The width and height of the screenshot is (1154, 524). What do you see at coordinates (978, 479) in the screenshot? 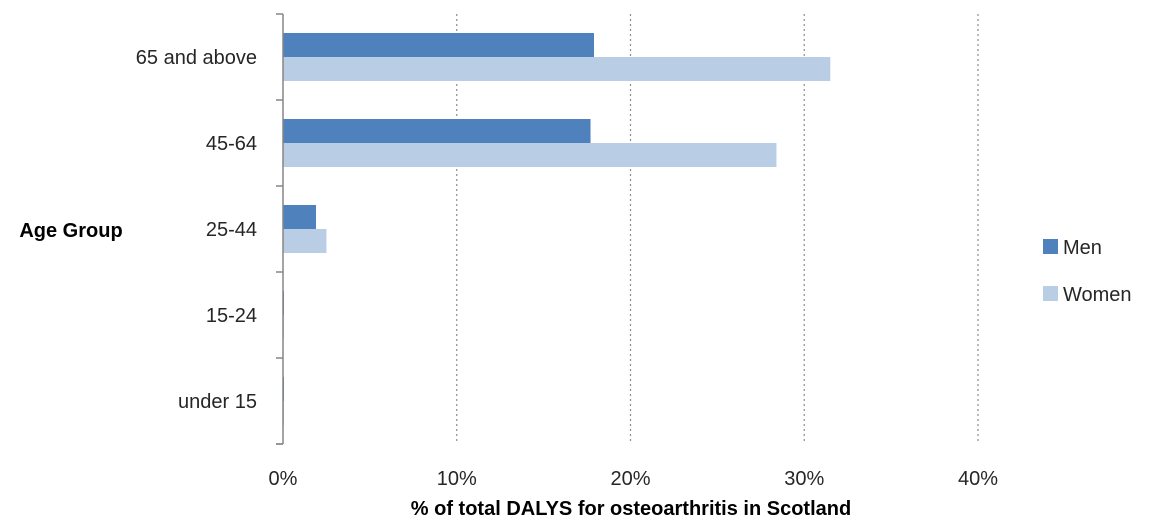
I see `x-tick-label: 40%` at bounding box center [978, 479].